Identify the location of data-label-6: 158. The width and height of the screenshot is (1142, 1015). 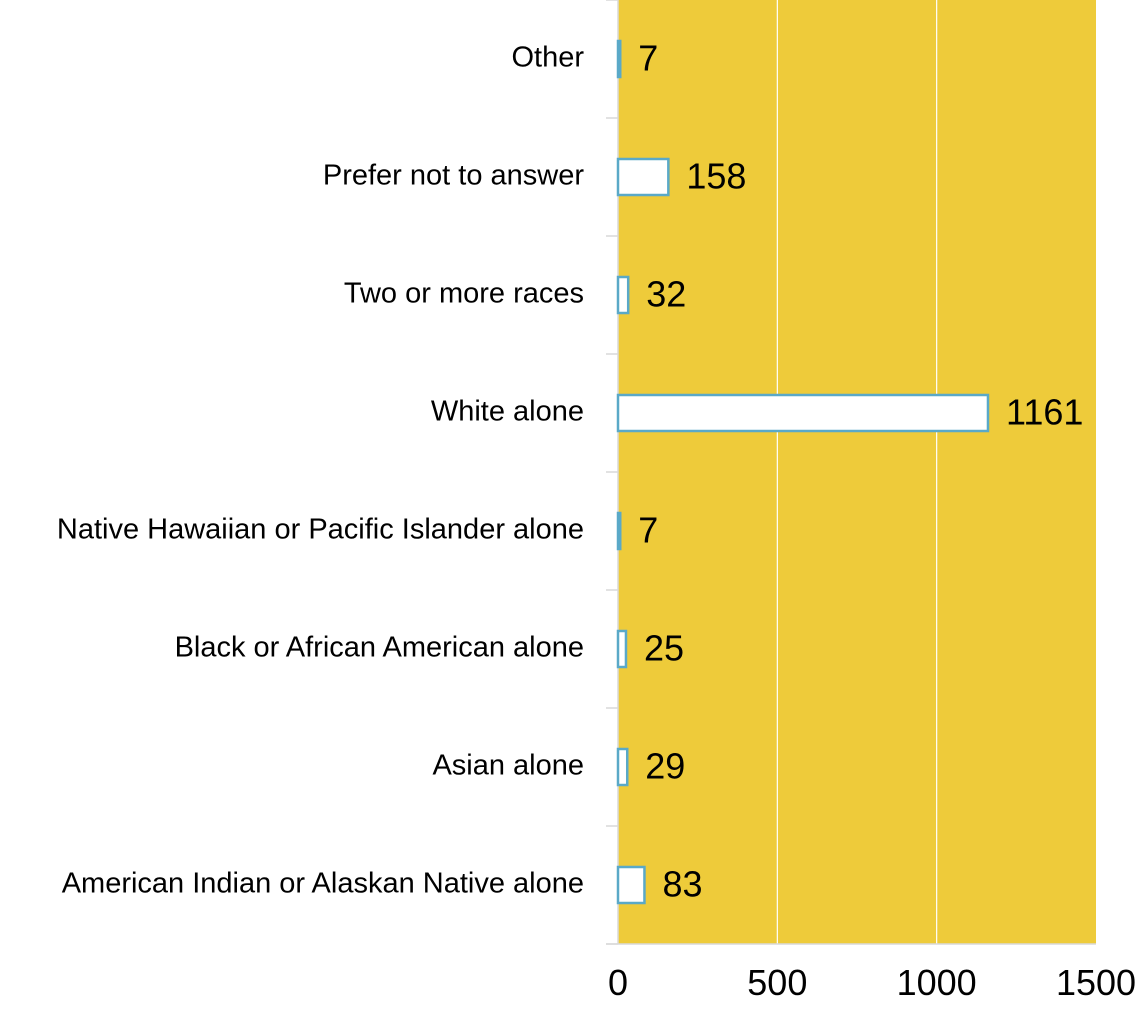
(716, 176).